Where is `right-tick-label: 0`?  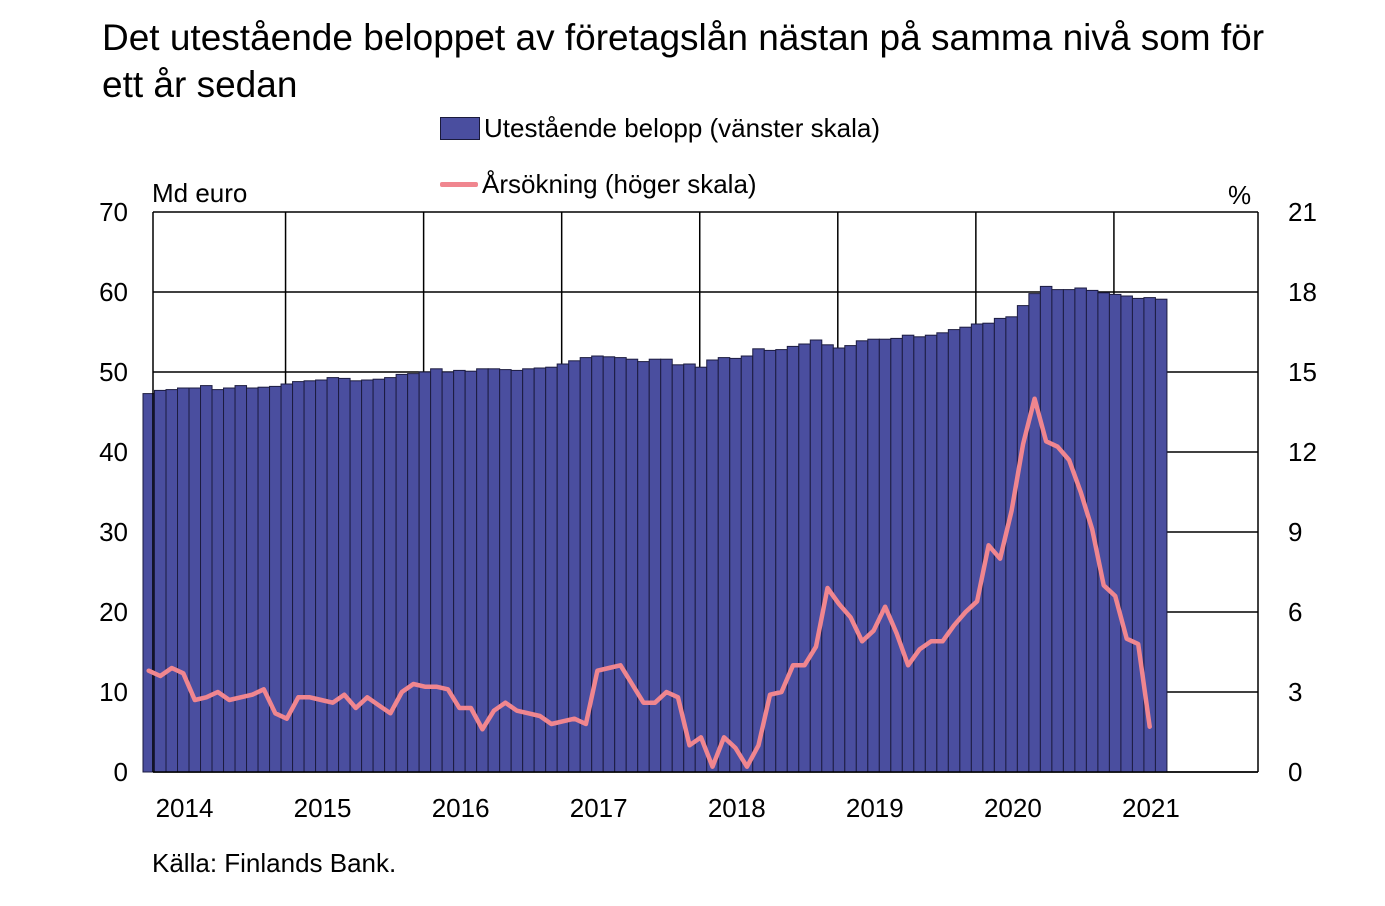
right-tick-label: 0 is located at coordinates (1295, 772).